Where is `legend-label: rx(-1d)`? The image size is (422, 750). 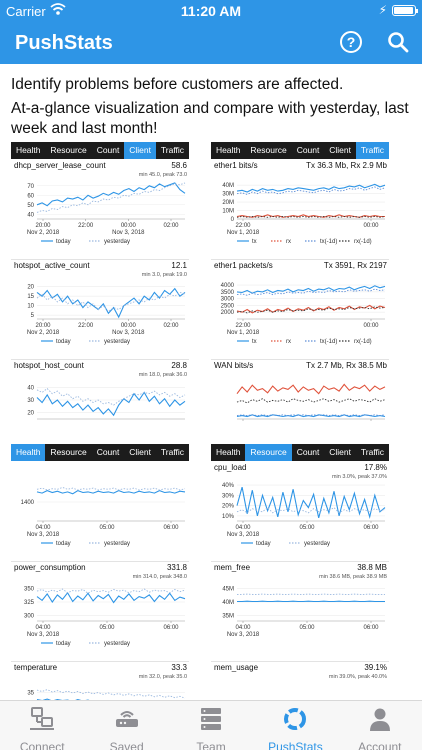
legend-label: rx(-1d) is located at coordinates (363, 242).